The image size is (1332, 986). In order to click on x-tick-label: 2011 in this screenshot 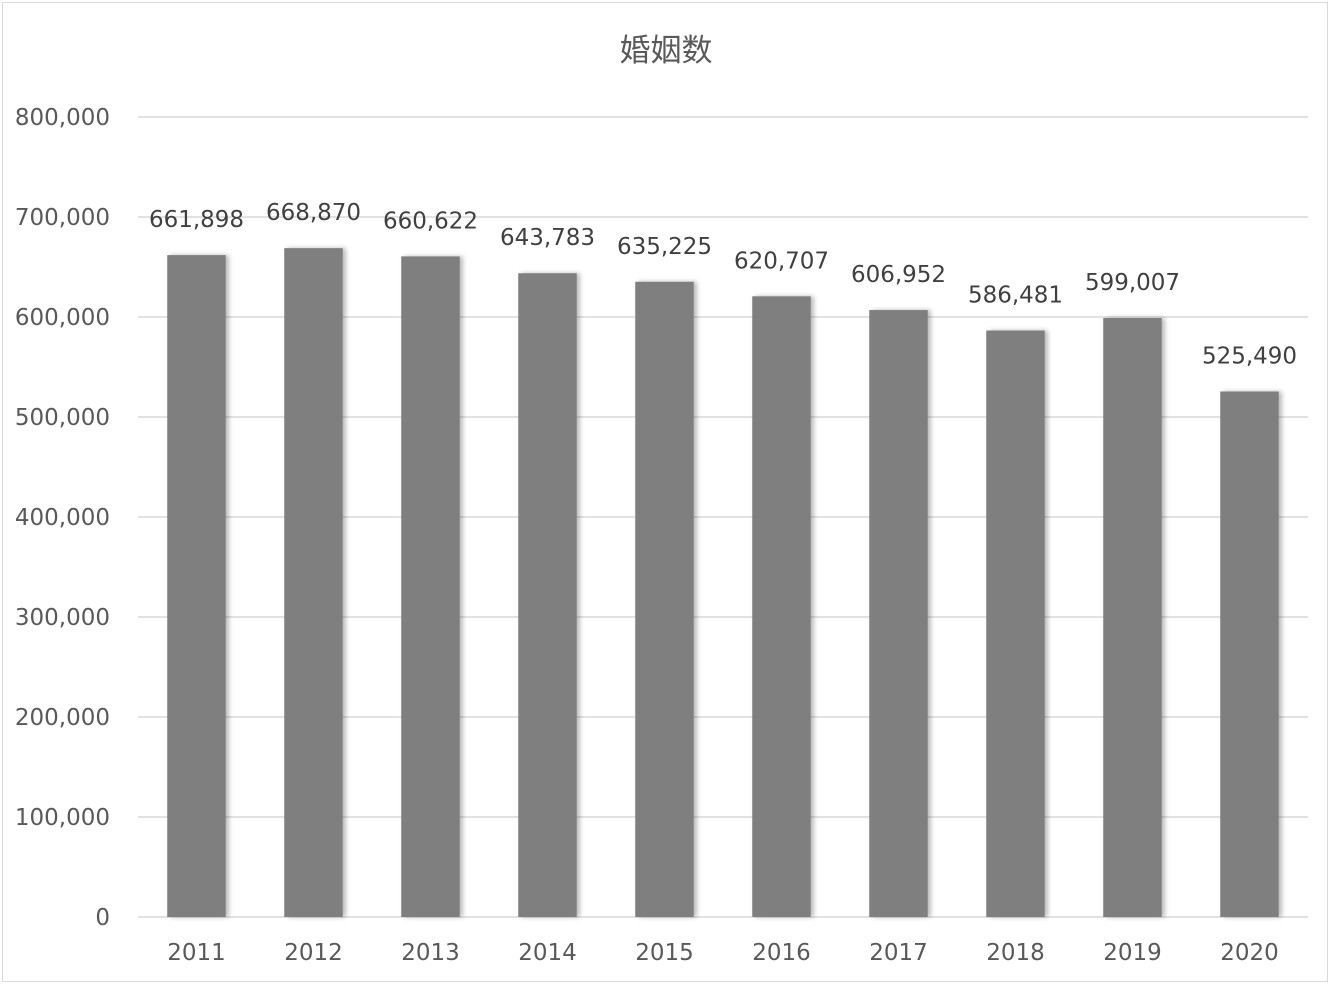, I will do `click(196, 953)`.